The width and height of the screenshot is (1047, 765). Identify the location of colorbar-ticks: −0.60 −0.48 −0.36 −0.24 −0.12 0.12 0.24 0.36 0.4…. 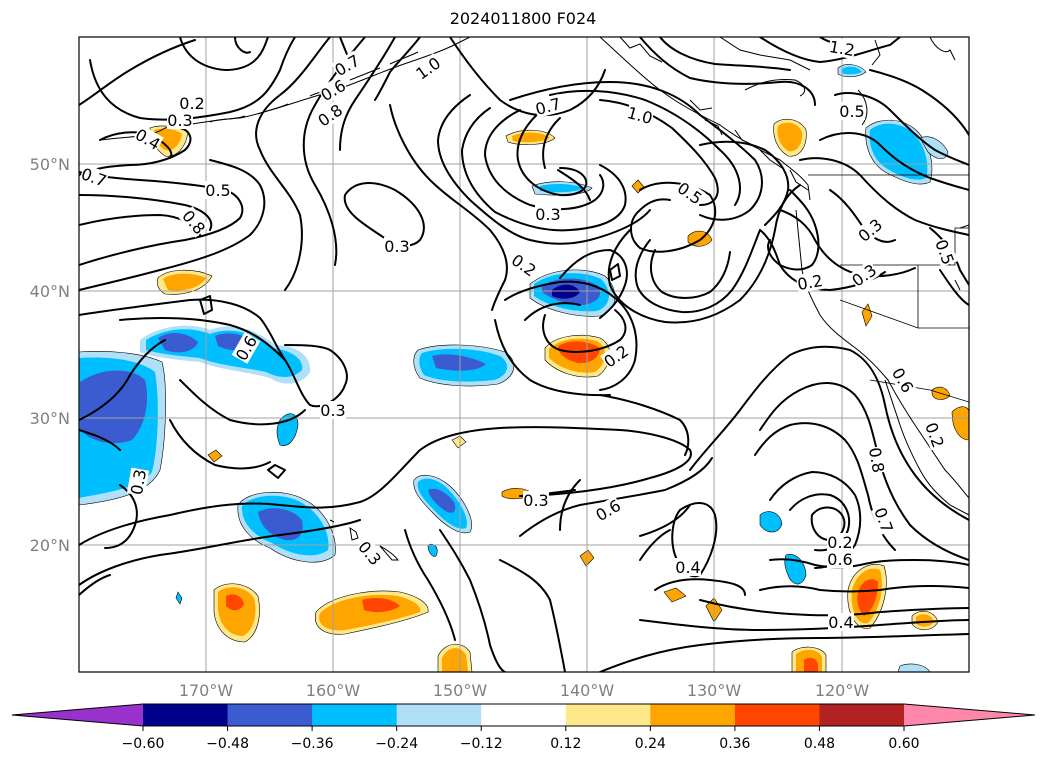
(521, 739).